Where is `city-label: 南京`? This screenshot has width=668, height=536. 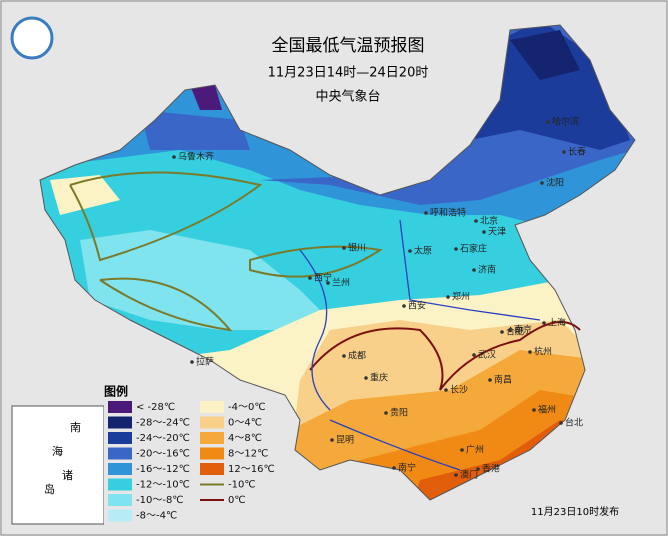 city-label: 南京 is located at coordinates (523, 330).